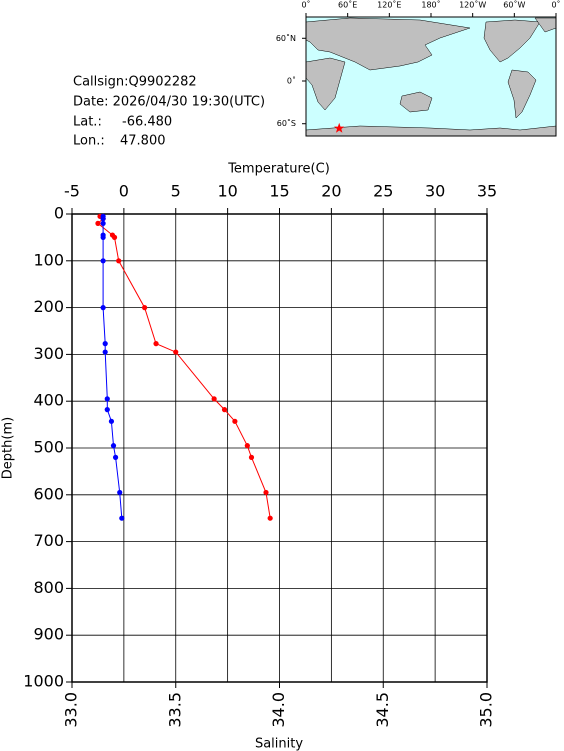 This screenshot has height=751, width=564. What do you see at coordinates (176, 191) in the screenshot?
I see `x2-tick-label: 5` at bounding box center [176, 191].